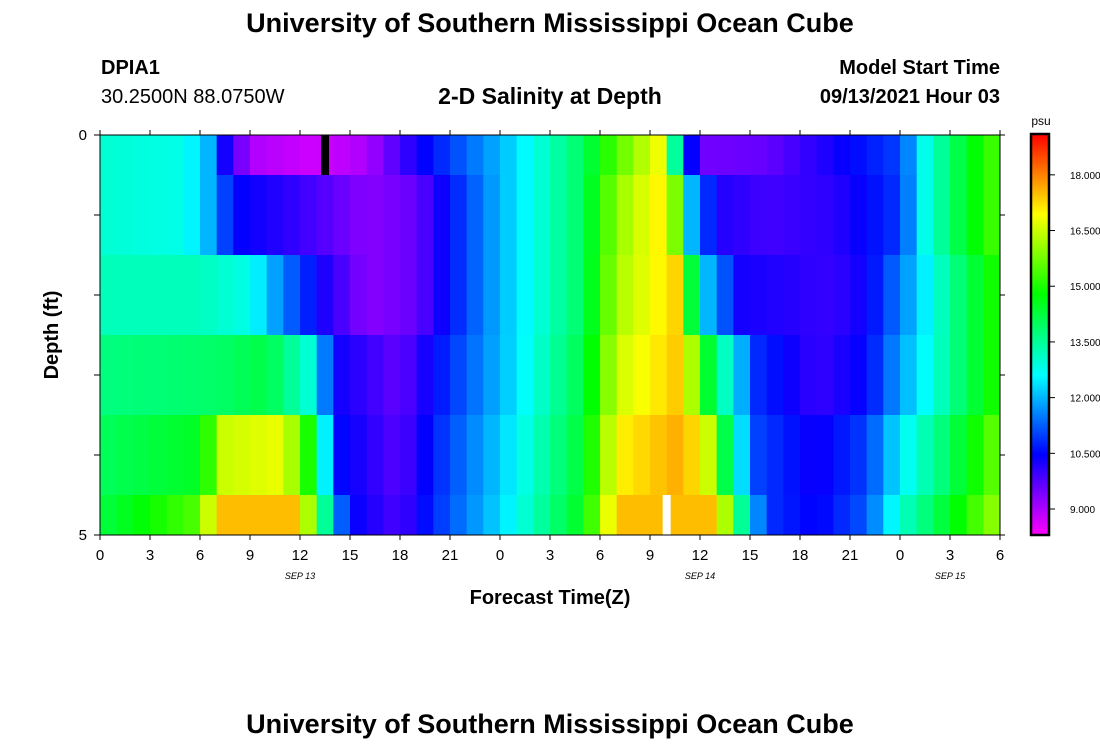  What do you see at coordinates (950, 555) in the screenshot?
I see `x-tick-label: 3` at bounding box center [950, 555].